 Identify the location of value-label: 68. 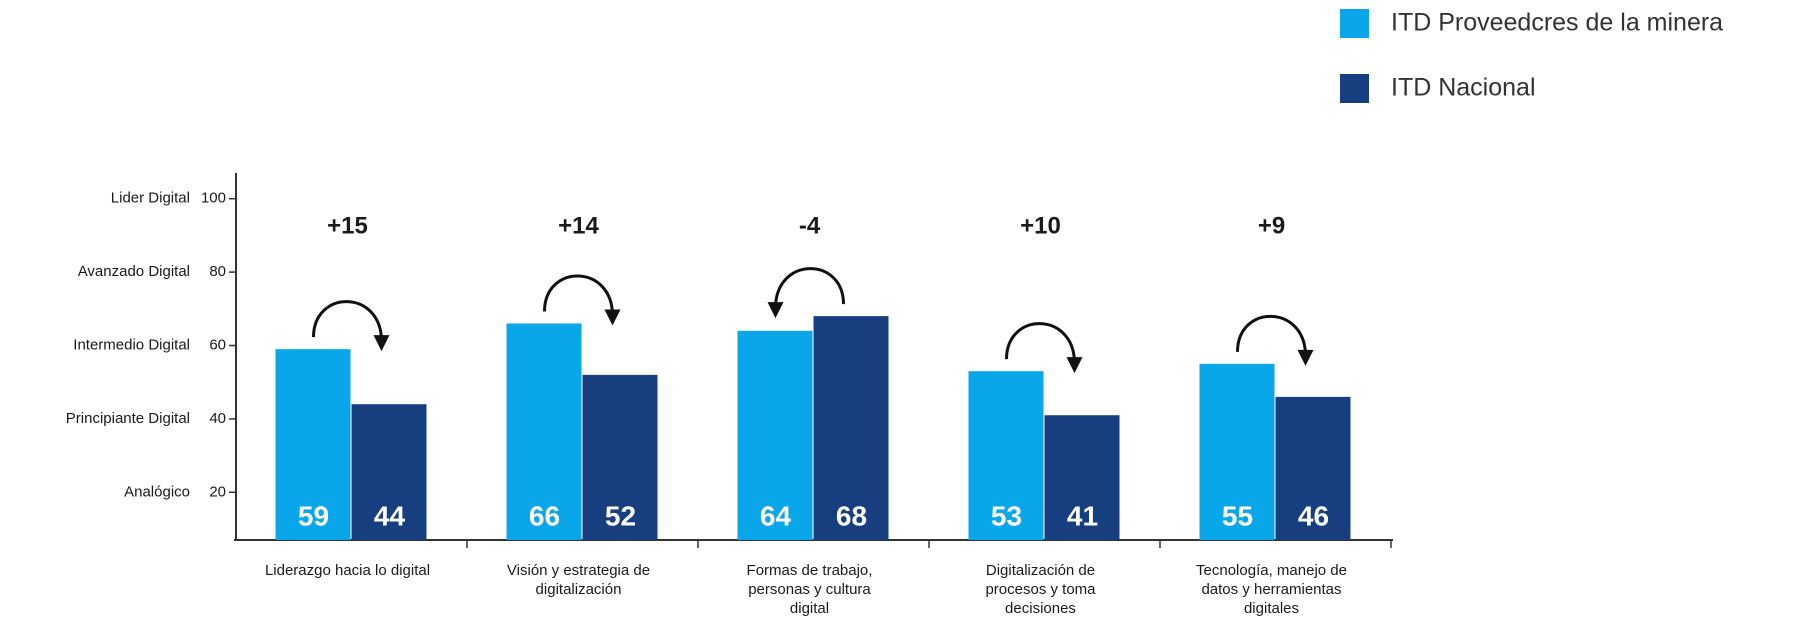
(851, 515).